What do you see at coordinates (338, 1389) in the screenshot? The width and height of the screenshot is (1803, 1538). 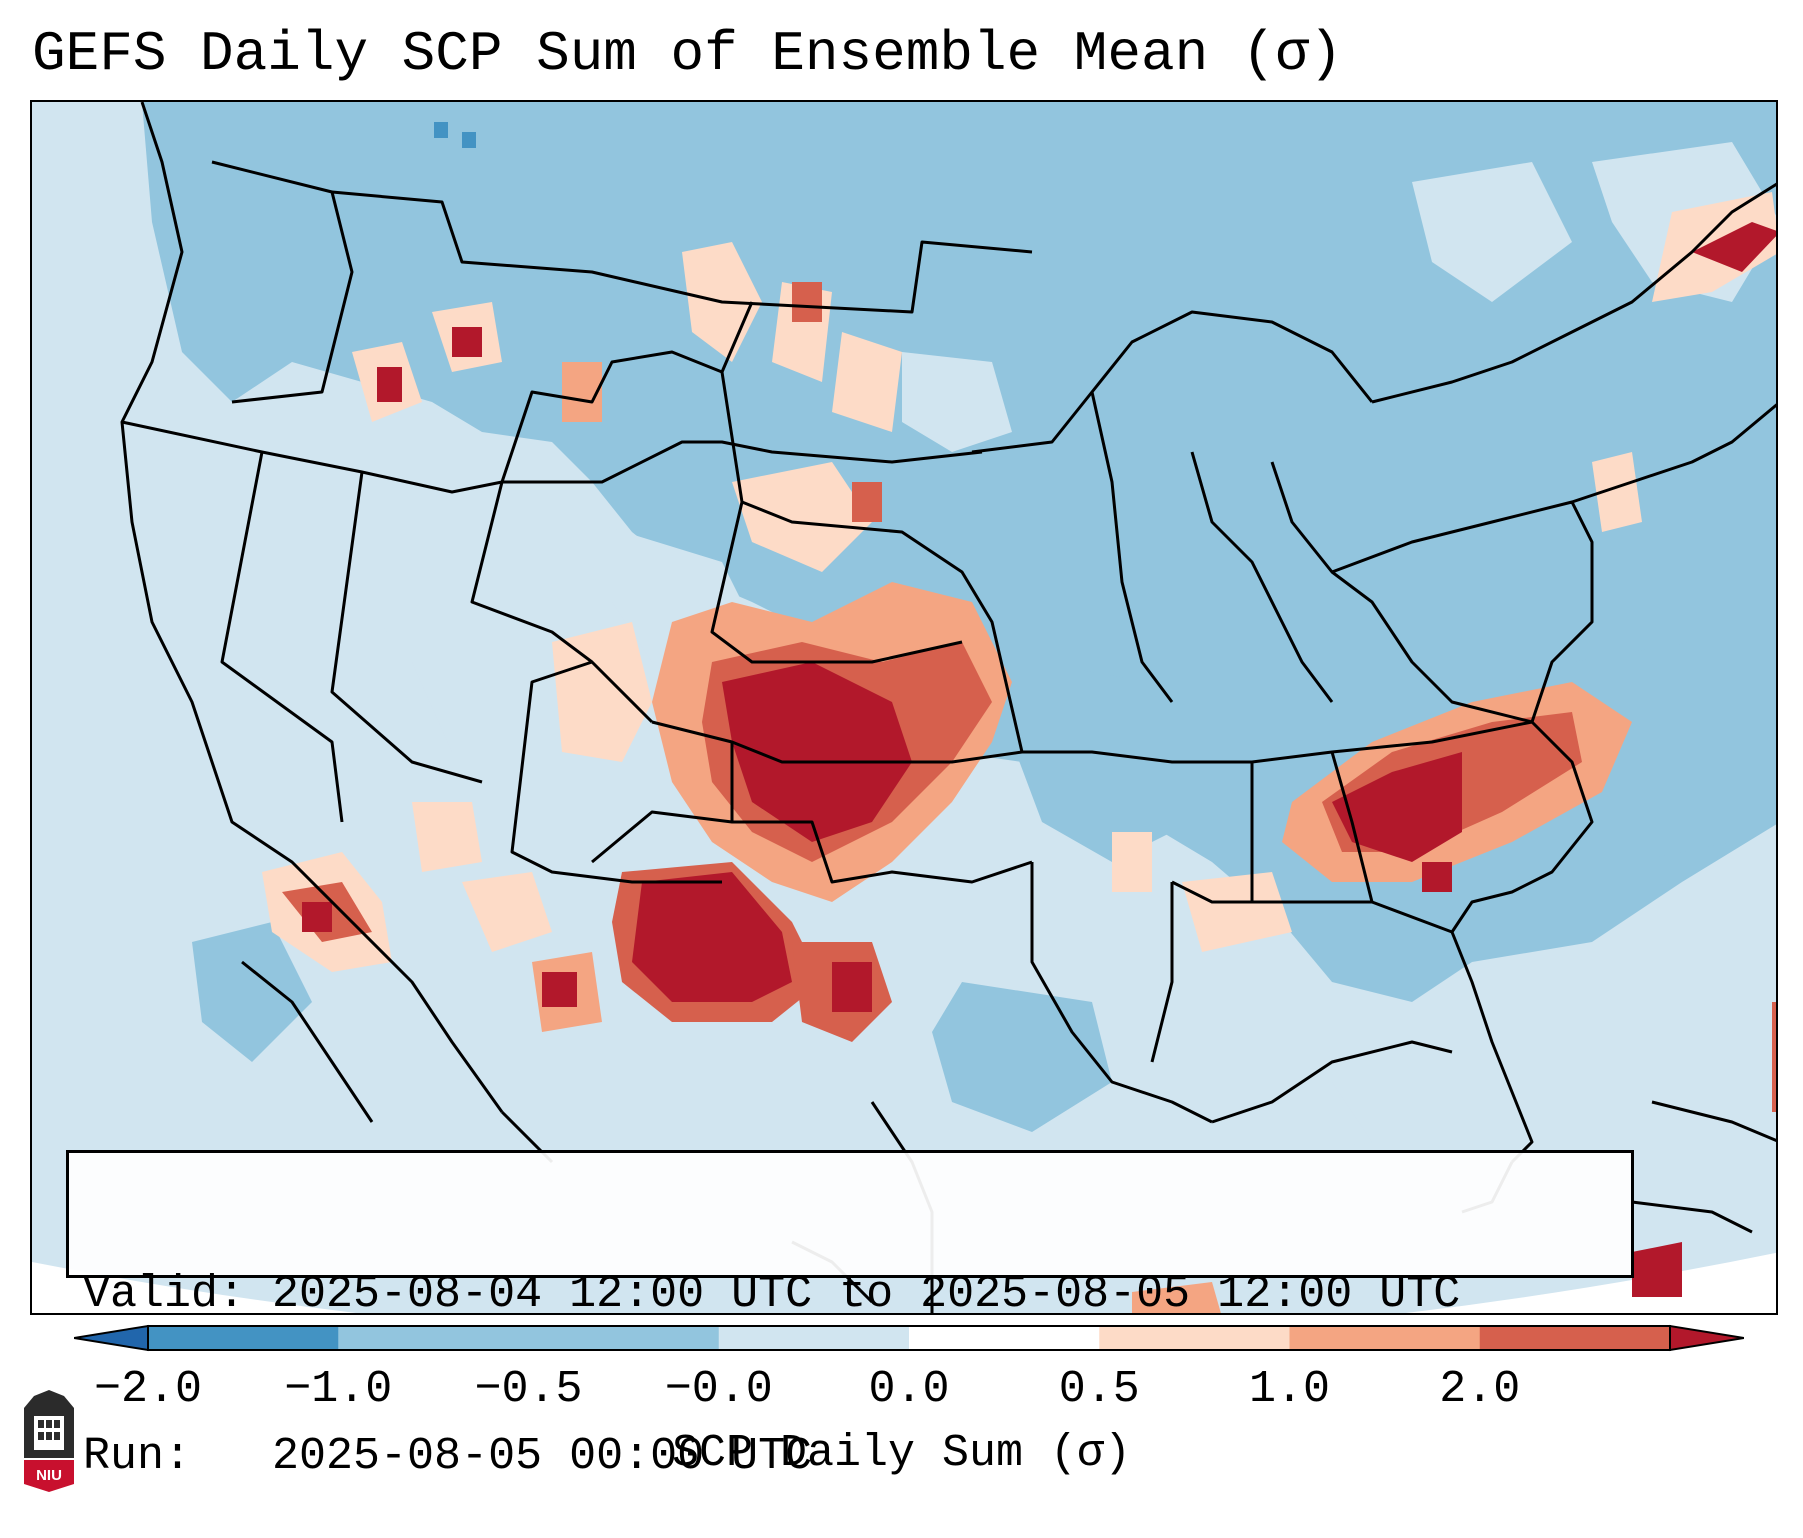 I see `colorbar-tick-label: −1.0` at bounding box center [338, 1389].